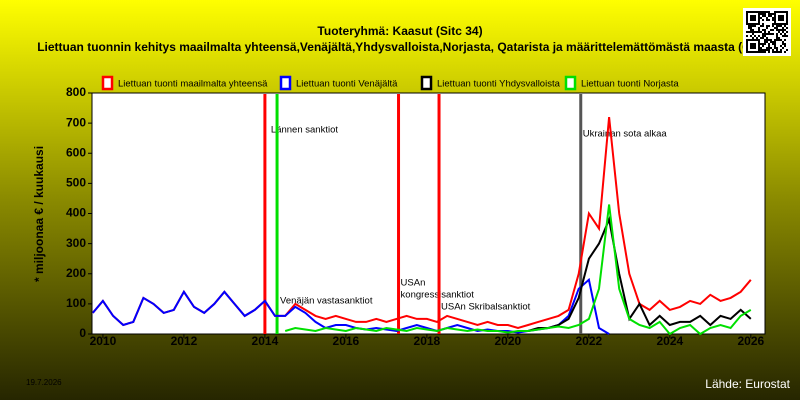 This screenshot has width=800, height=405. What do you see at coordinates (82, 333) in the screenshot?
I see `y-tick-label: 0` at bounding box center [82, 333].